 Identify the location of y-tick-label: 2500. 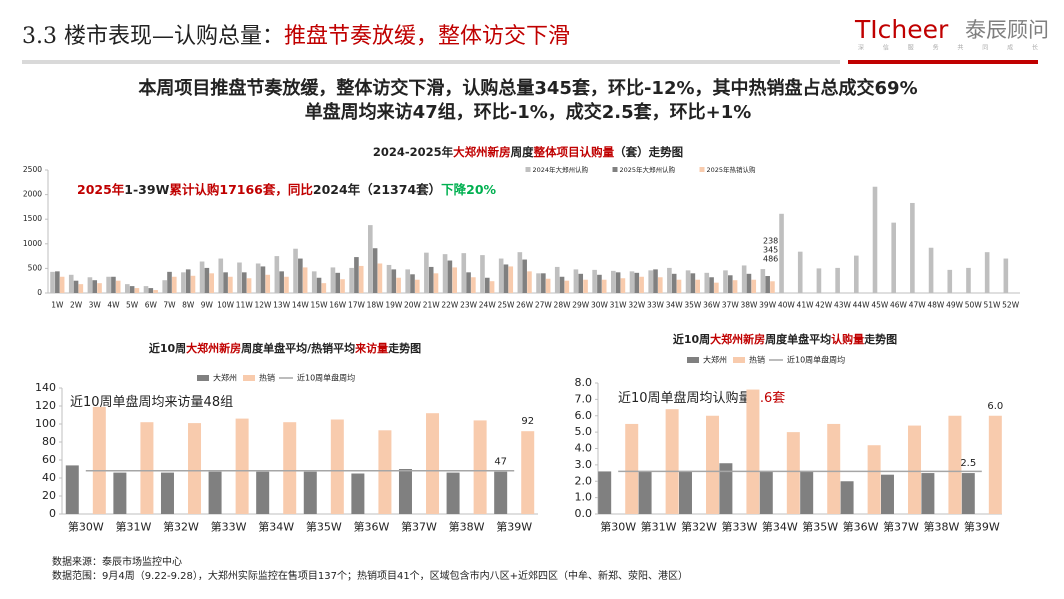
(32, 169).